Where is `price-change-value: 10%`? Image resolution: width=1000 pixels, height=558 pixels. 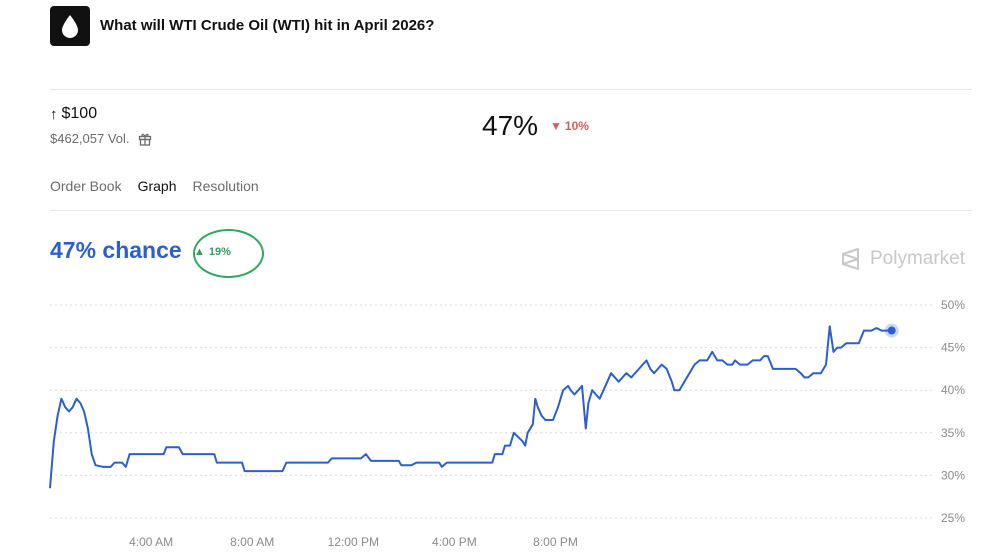 price-change-value: 10% is located at coordinates (576, 126).